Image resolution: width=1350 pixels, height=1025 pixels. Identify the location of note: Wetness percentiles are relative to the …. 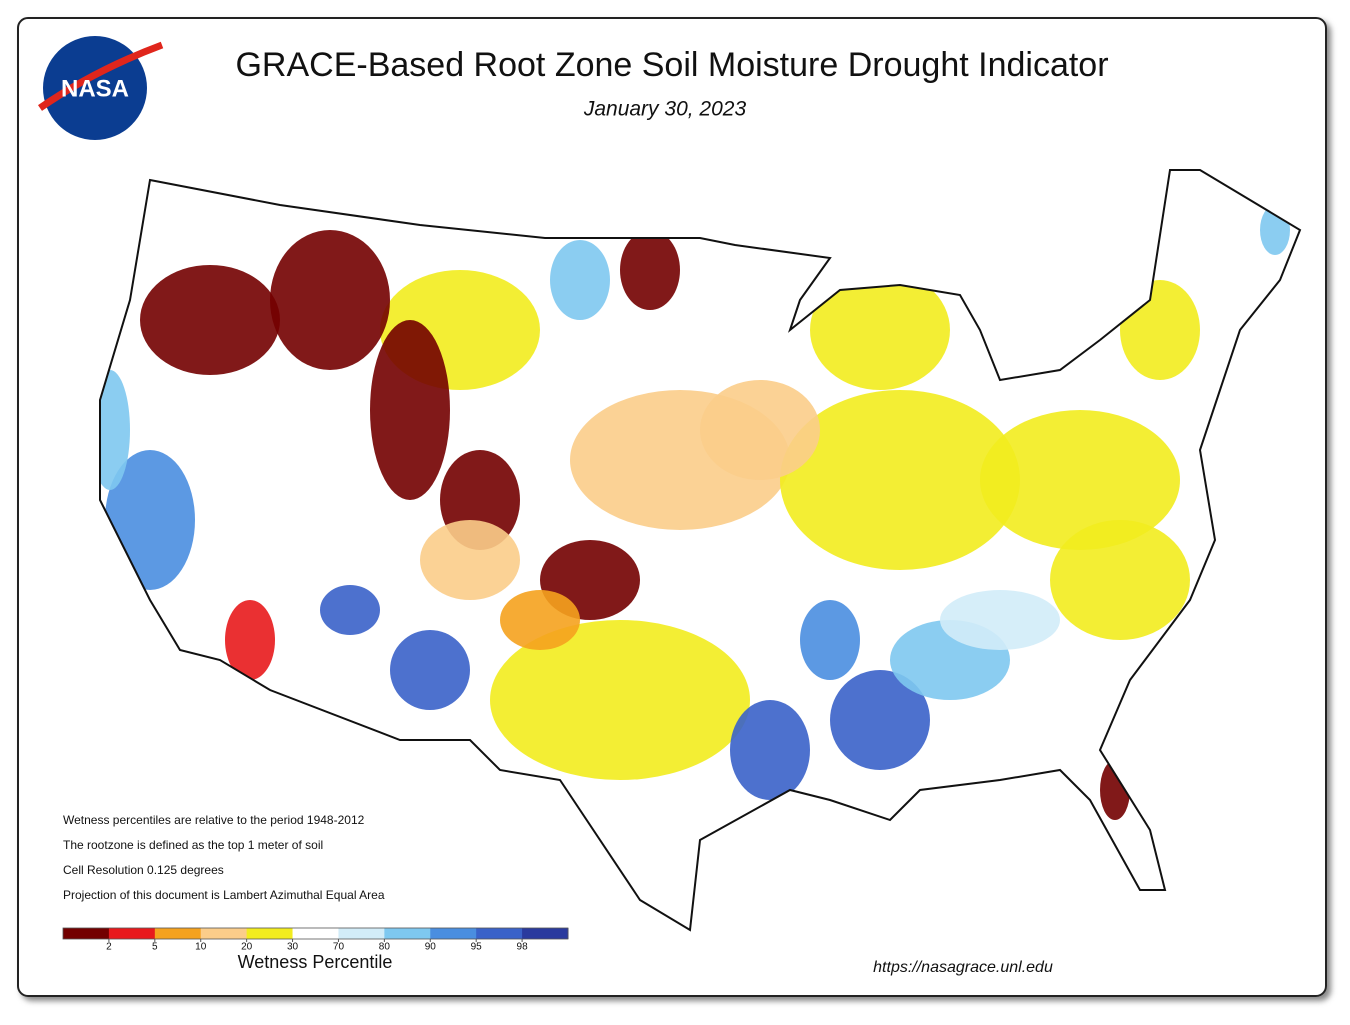
(214, 820).